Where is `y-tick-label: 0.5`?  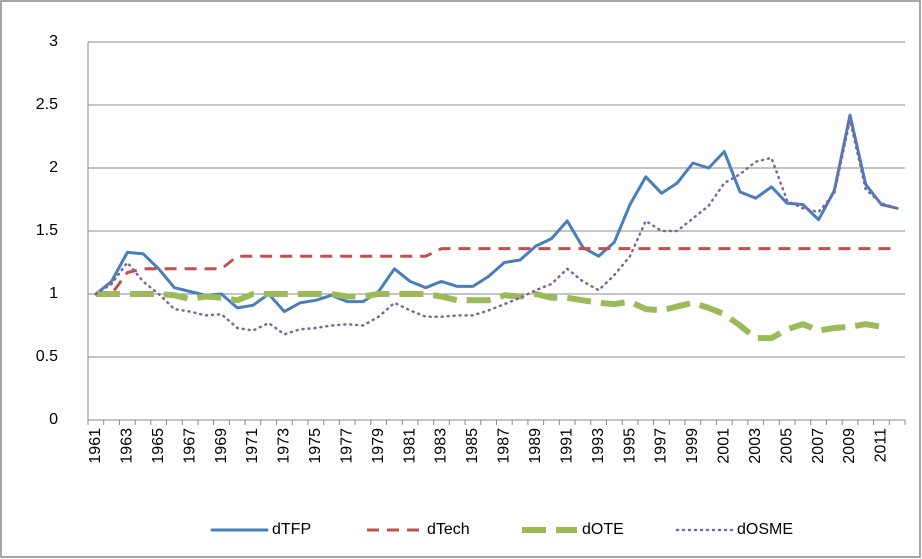
y-tick-label: 0.5 is located at coordinates (47, 356).